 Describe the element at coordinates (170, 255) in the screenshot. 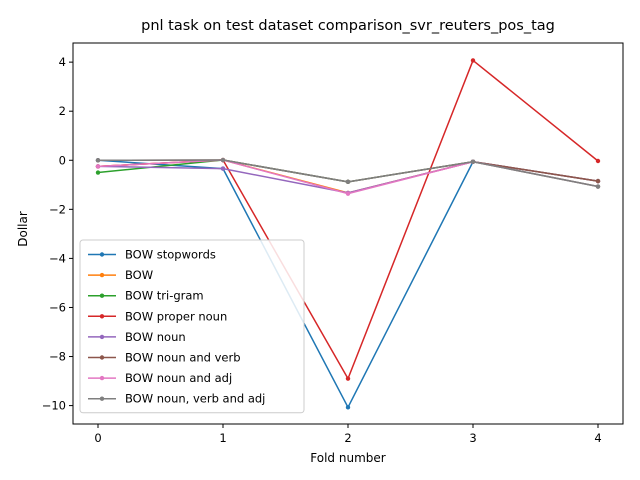

I see `legend-label: BOW stopwords` at that location.